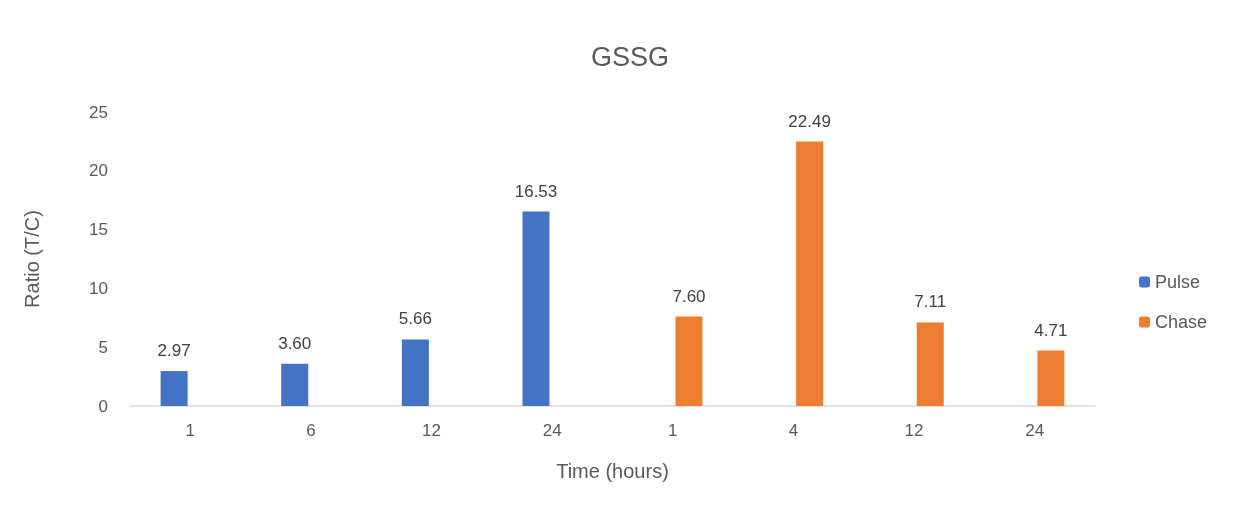 The height and width of the screenshot is (519, 1235). Describe the element at coordinates (103, 347) in the screenshot. I see `y-tick-label: 5` at that location.